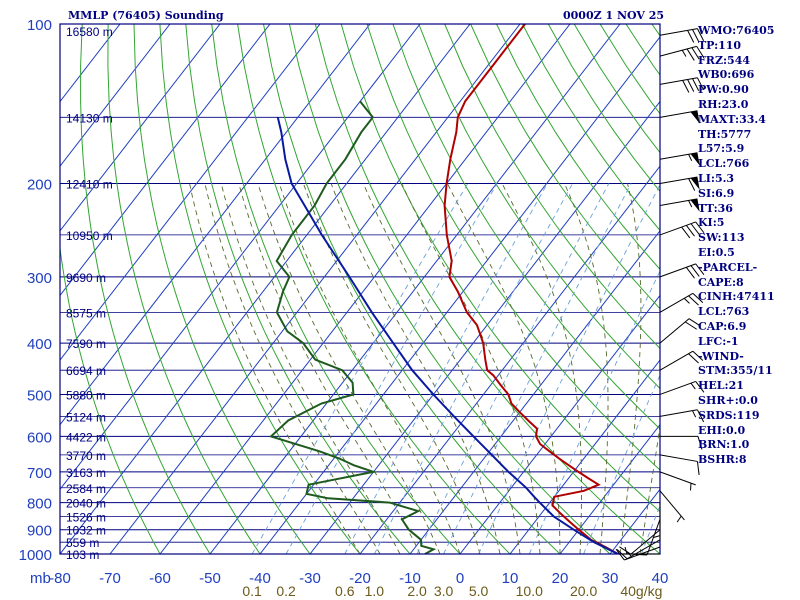  I want to click on height-label: 6694 m, so click(86, 371).